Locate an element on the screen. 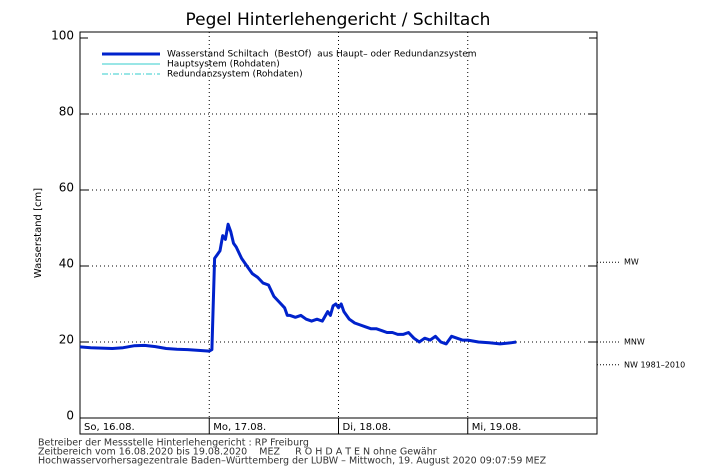  y-tick-label: 100 is located at coordinates (62, 36).